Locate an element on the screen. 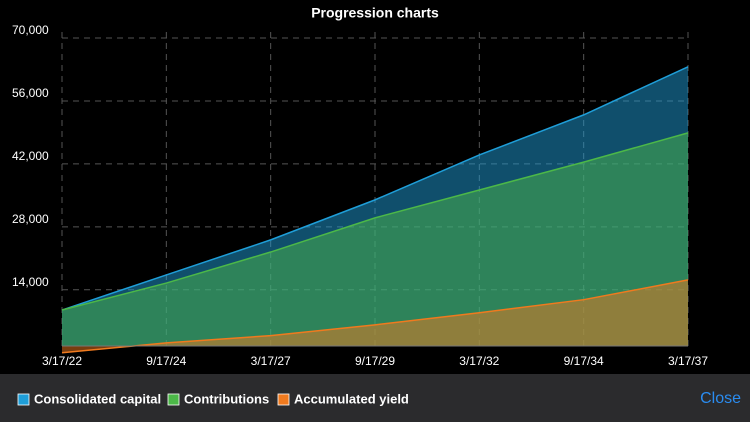 Image resolution: width=750 pixels, height=422 pixels. x-tick-label: 3/17/37 is located at coordinates (688, 361).